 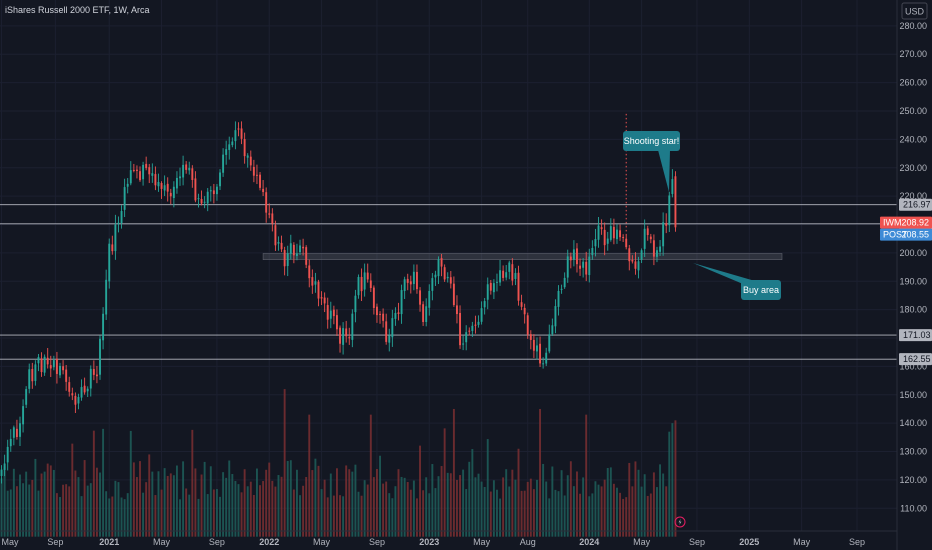 I want to click on price-tick-label: 250.00, so click(x=913, y=111).